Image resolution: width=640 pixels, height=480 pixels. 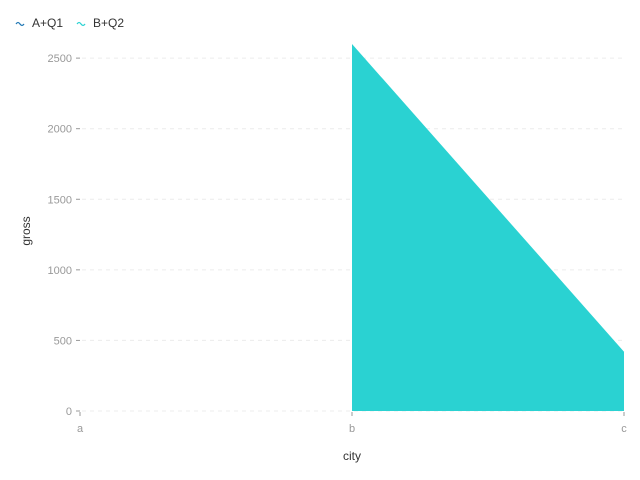 I want to click on legend: A+Q1 B+Q2, so click(x=69, y=23).